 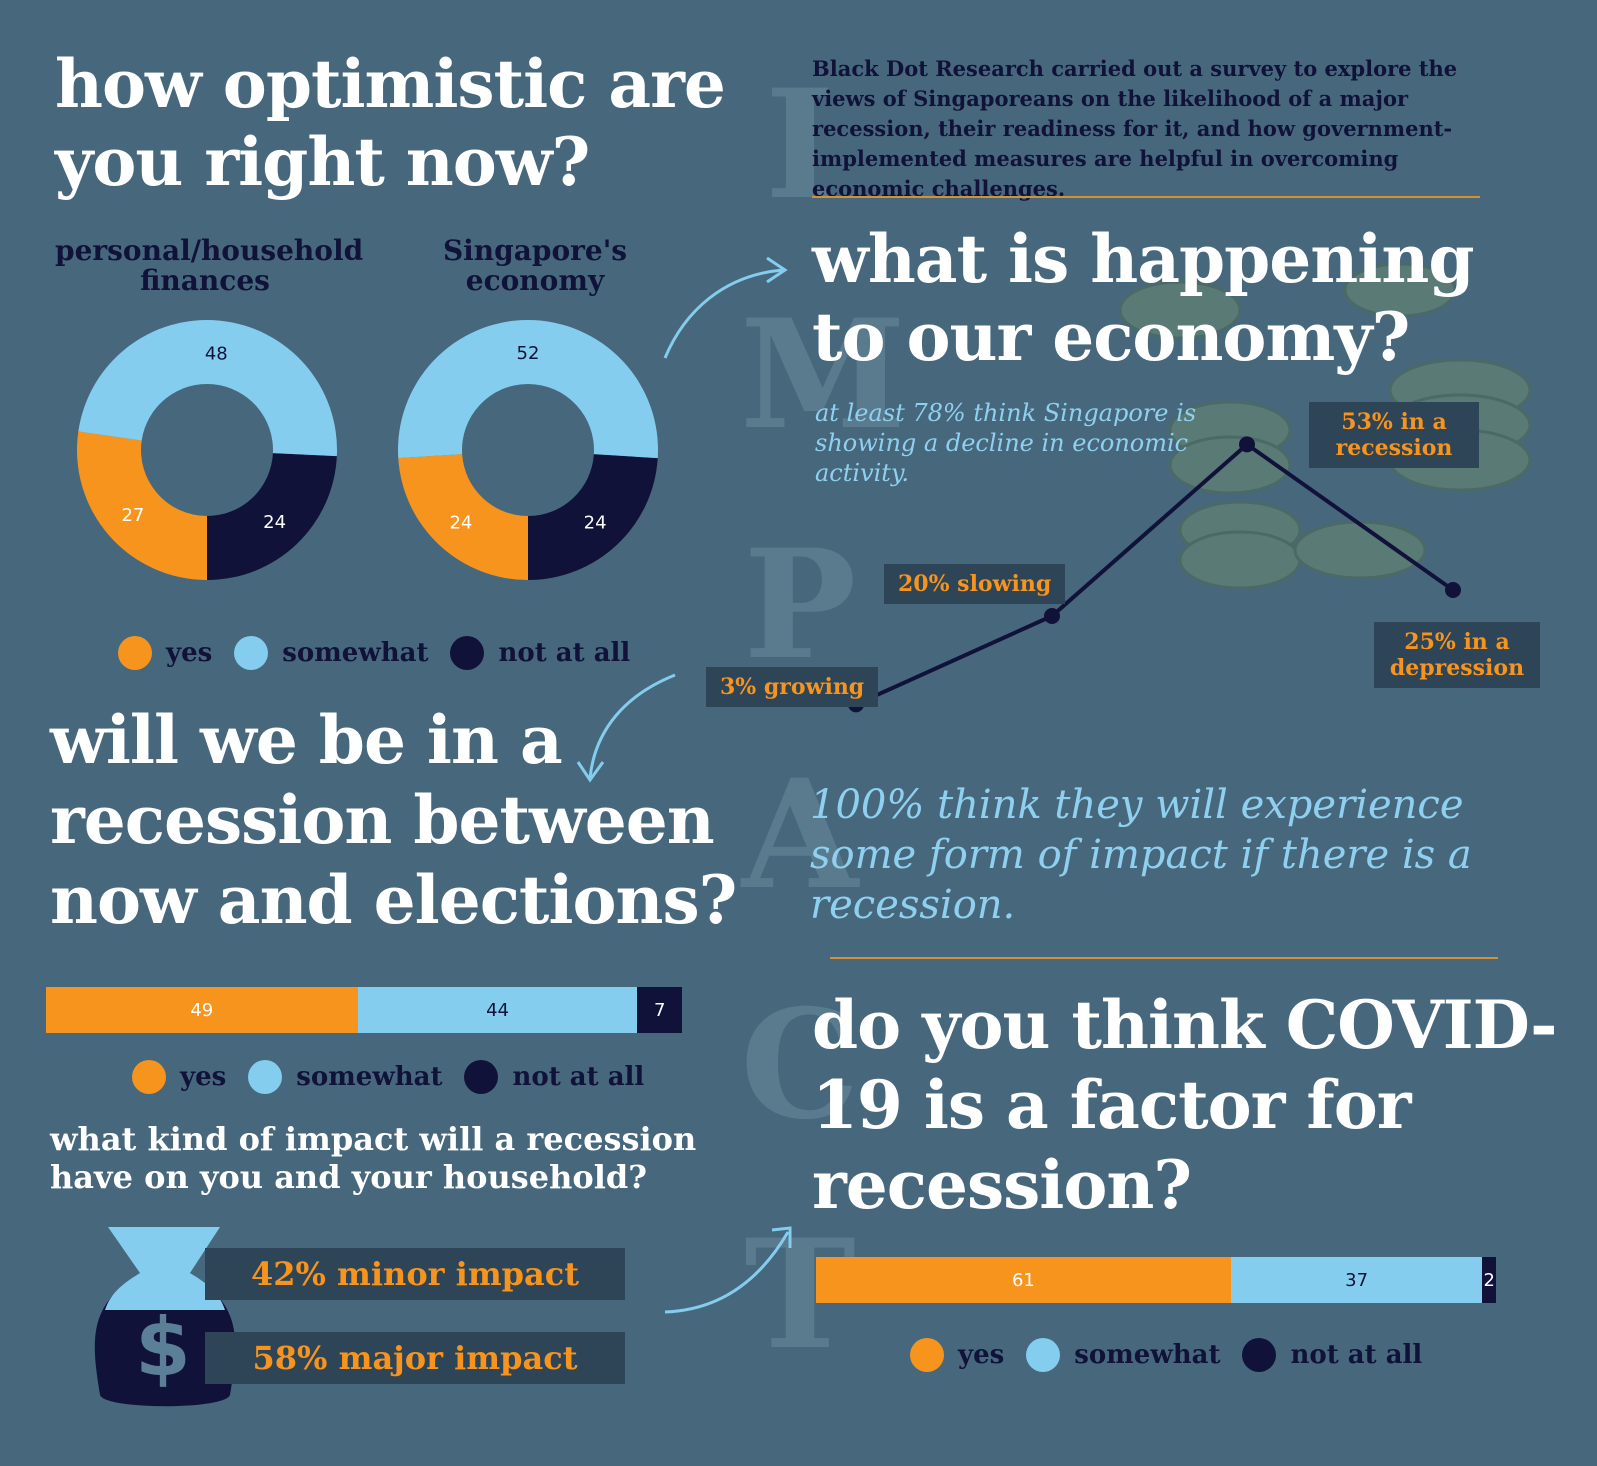 I want to click on donut-value-label: 48, so click(x=216, y=353).